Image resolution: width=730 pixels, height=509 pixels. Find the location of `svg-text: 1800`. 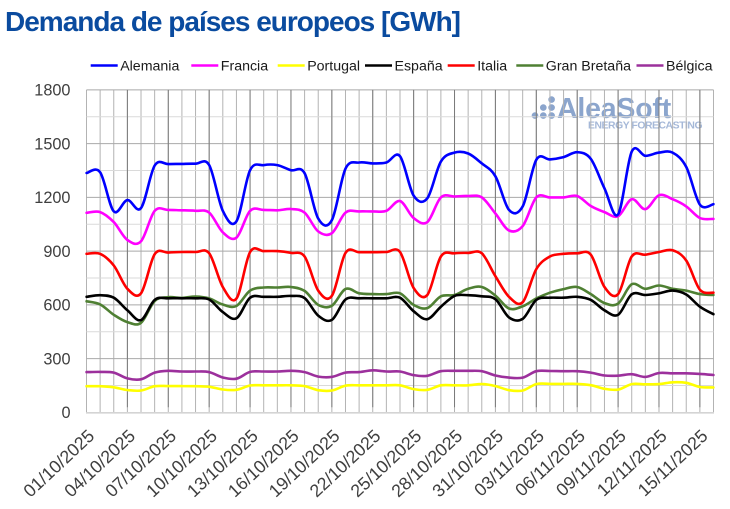

svg-text: 1800 is located at coordinates (52, 91).